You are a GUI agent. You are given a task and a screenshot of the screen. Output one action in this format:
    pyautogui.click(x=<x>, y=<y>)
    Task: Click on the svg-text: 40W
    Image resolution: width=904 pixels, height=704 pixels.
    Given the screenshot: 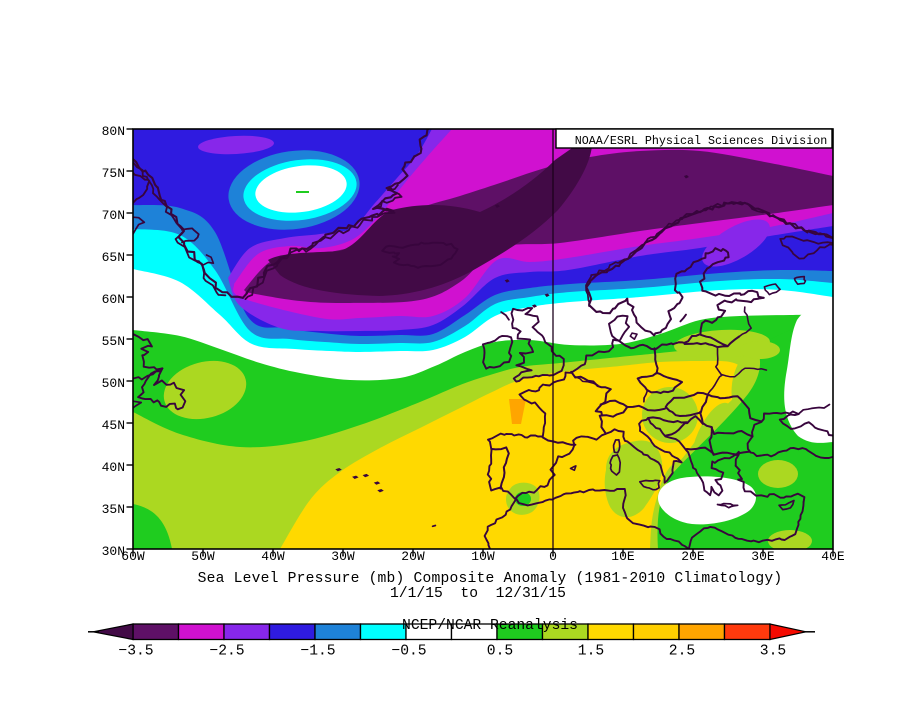 What is the action you would take?
    pyautogui.click(x=273, y=556)
    